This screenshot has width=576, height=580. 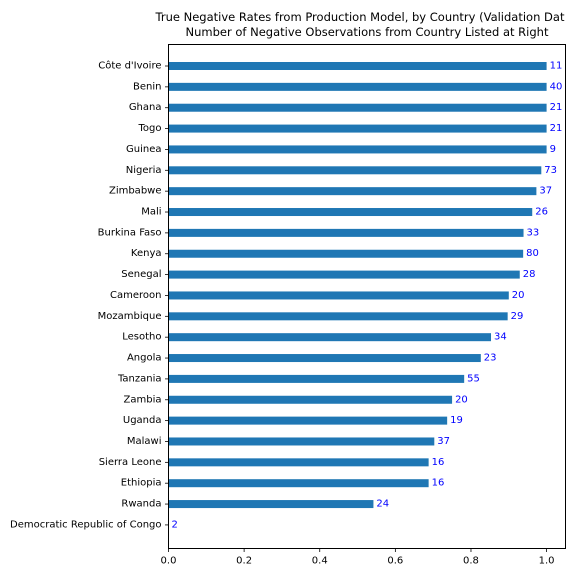 I want to click on count-label-guinea: 9, so click(x=553, y=149).